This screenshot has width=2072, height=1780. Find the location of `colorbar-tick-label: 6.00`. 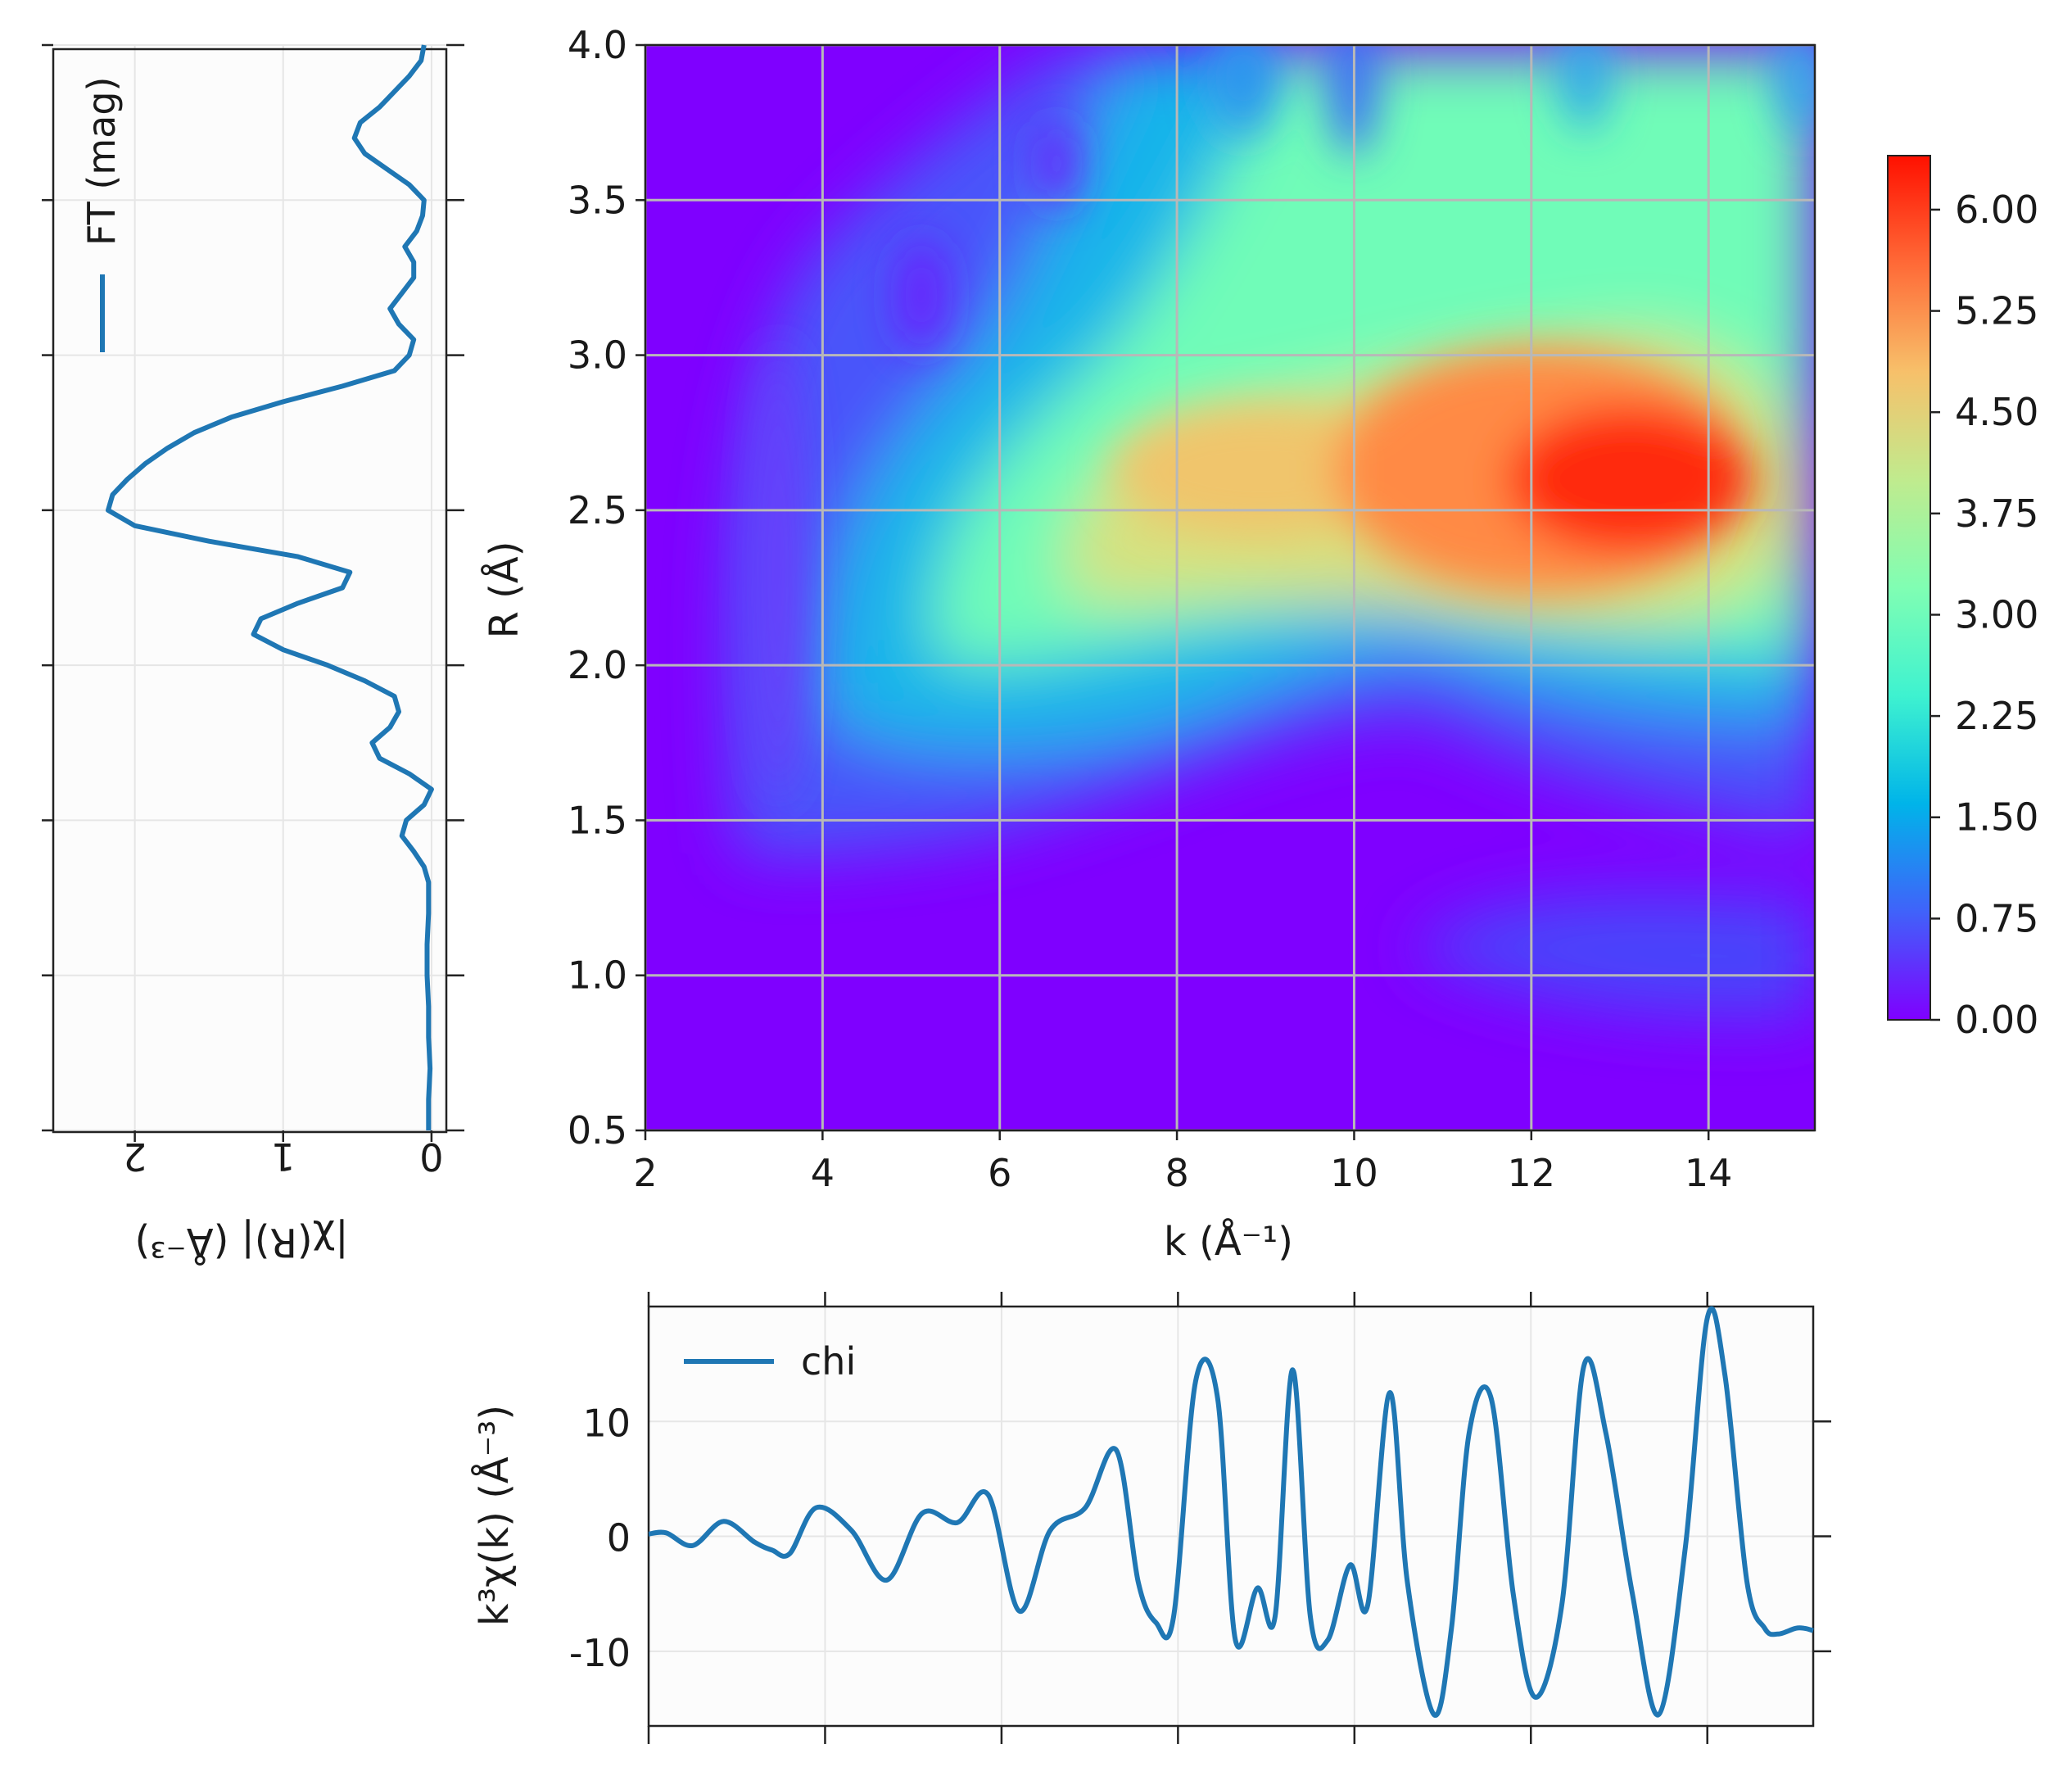

colorbar-tick-label: 6.00 is located at coordinates (1997, 210).